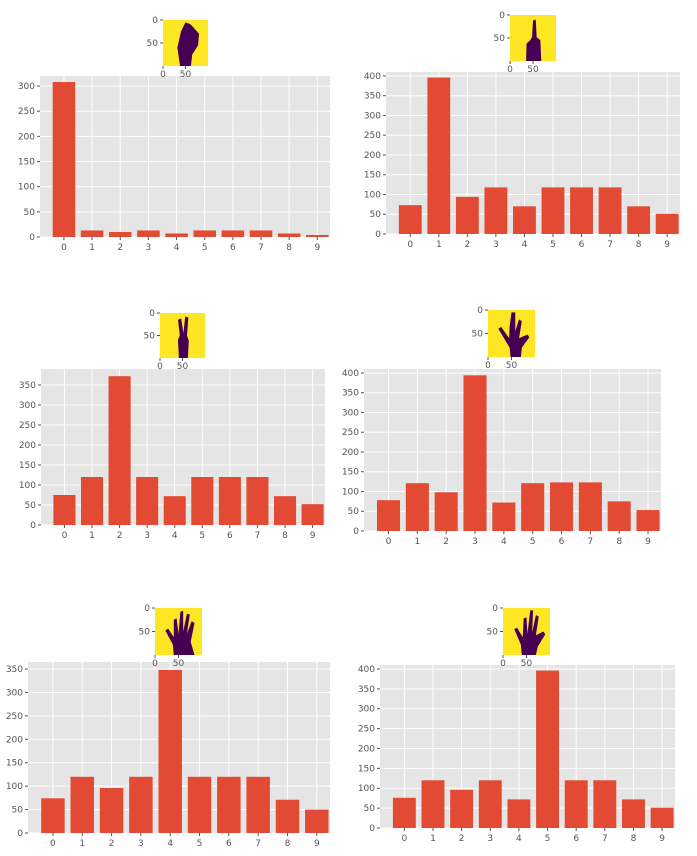 The width and height of the screenshot is (697, 856). I want to click on chart-panel-1: 0 50 100 150 200 250 300 350 400 0 1 2 3 4 5 6 7 8 9 0 50 0 50, so click(522, 130).